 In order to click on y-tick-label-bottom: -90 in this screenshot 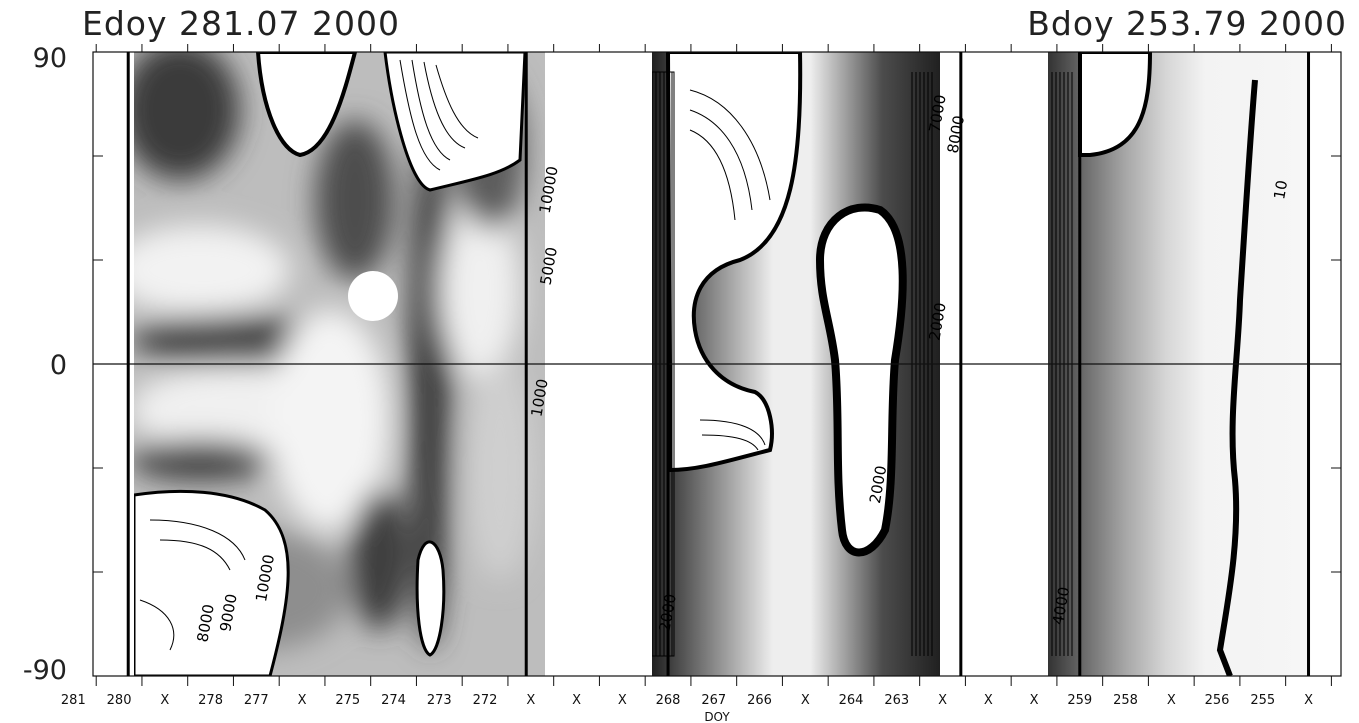, I will do `click(44, 670)`.